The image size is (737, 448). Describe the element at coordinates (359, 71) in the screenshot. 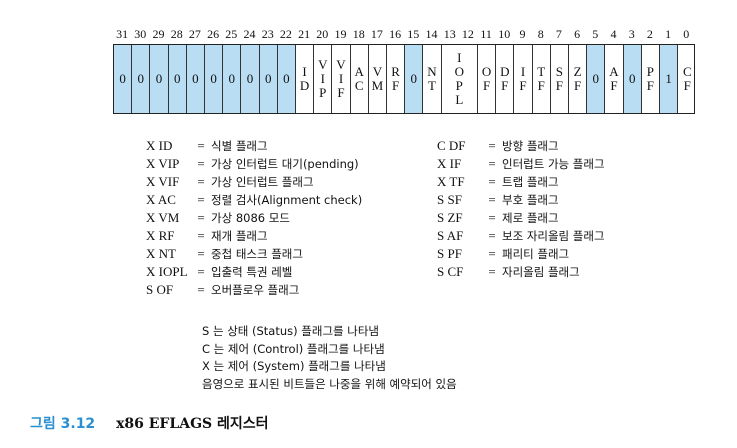

I see `bit-label-char: A` at that location.